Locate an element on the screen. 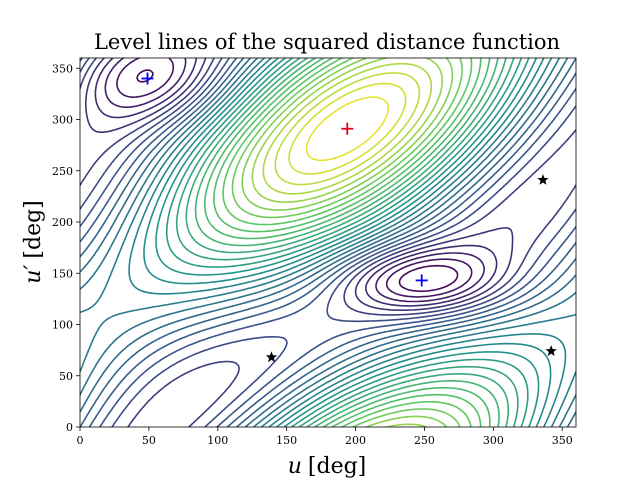 The width and height of the screenshot is (640, 480). y-axis-ticks: 0 50 100 150 200 250 300 350 is located at coordinates (66, 248).